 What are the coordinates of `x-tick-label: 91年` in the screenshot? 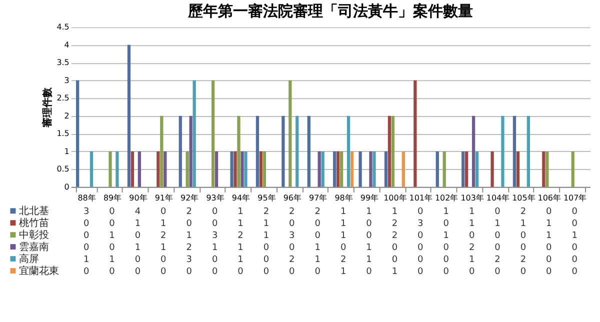 It's located at (163, 197).